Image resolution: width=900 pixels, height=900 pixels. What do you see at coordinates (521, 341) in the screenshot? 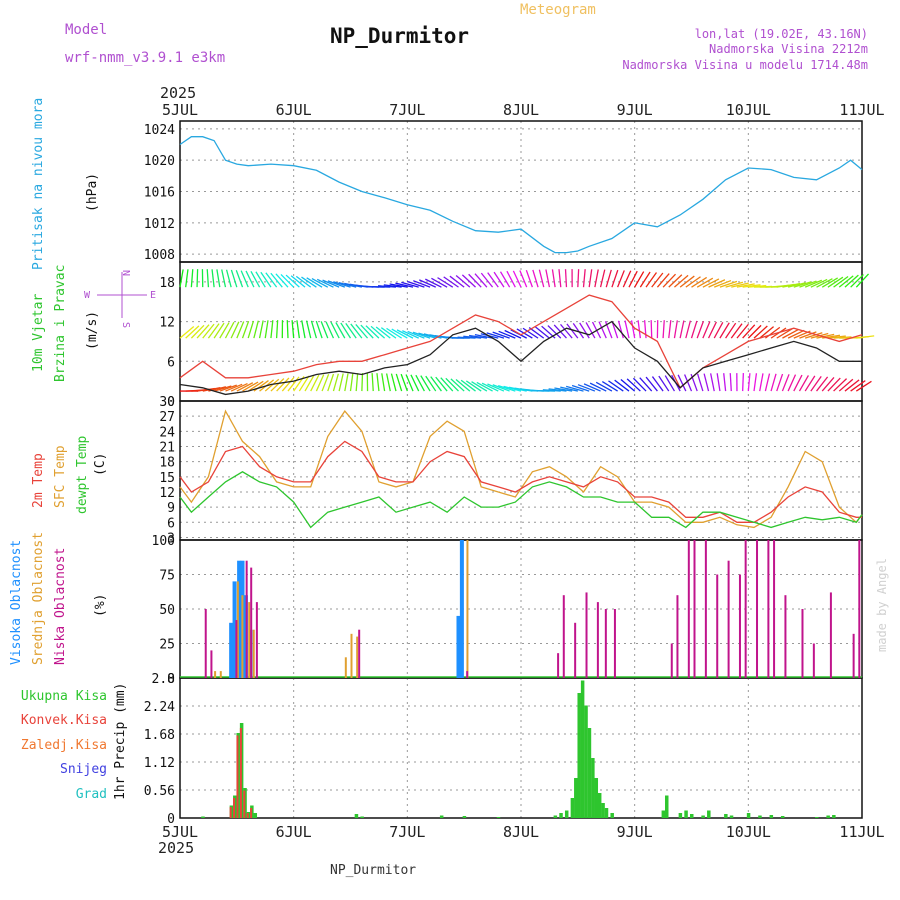
I see `gust-line` at bounding box center [521, 341].